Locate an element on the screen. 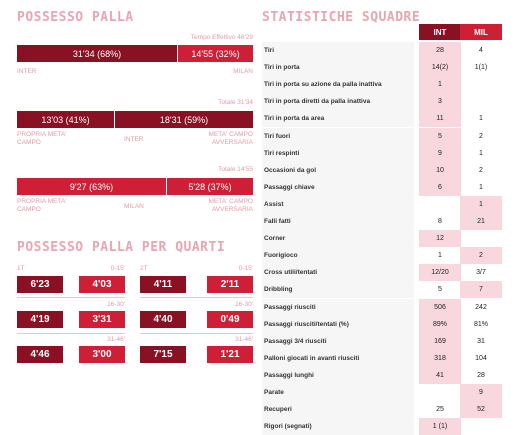  stats-row: Tiri fuori 5 2 is located at coordinates (382, 136).